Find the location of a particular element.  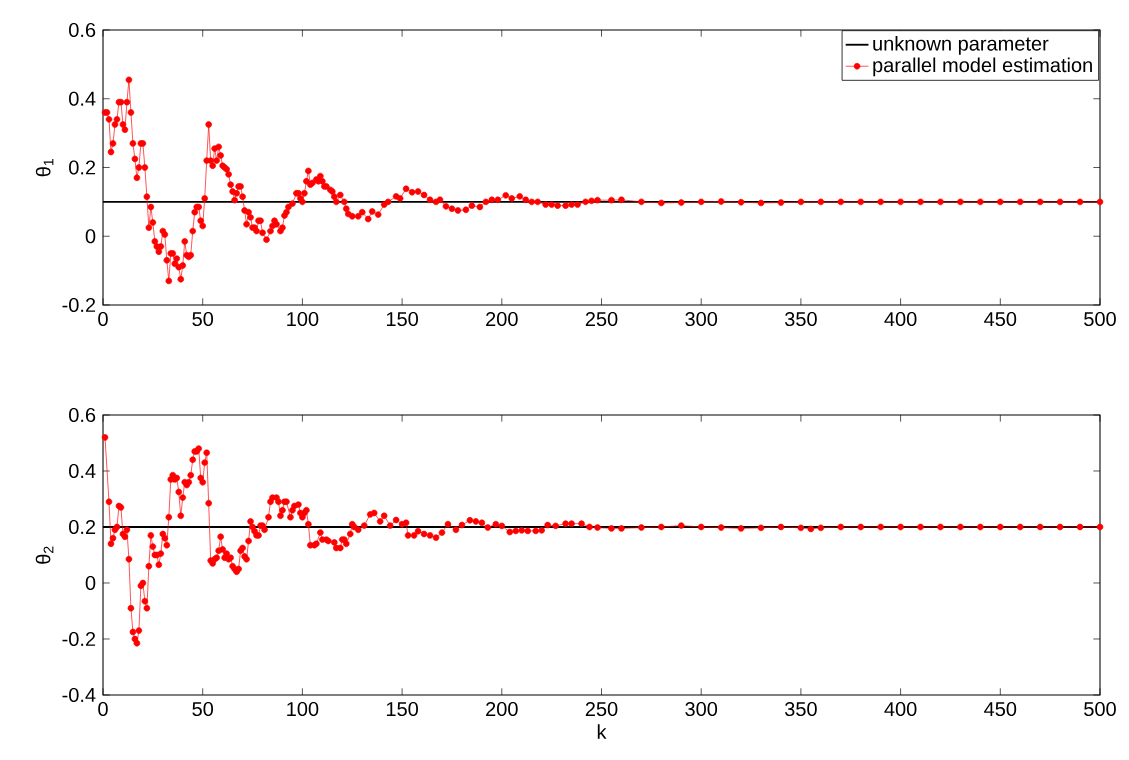

y-axis-title: θ$_{2}$ is located at coordinates (44, 555).